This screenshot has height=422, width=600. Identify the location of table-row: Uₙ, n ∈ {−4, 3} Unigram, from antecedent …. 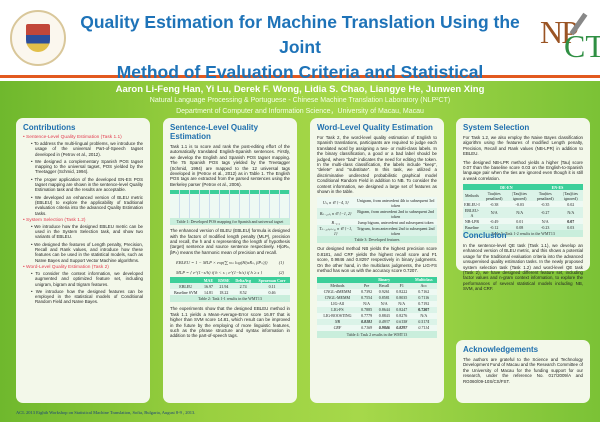
(377, 203).